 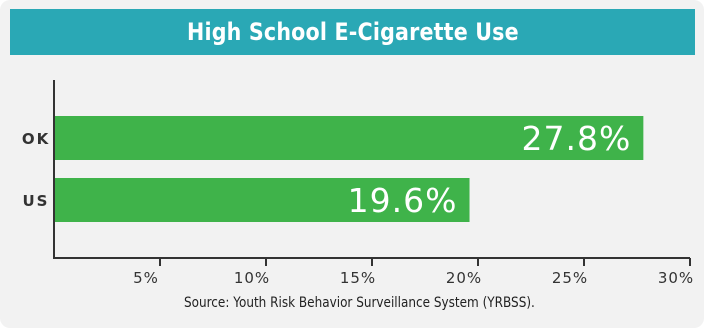 I want to click on bar-ok, so click(x=349, y=138).